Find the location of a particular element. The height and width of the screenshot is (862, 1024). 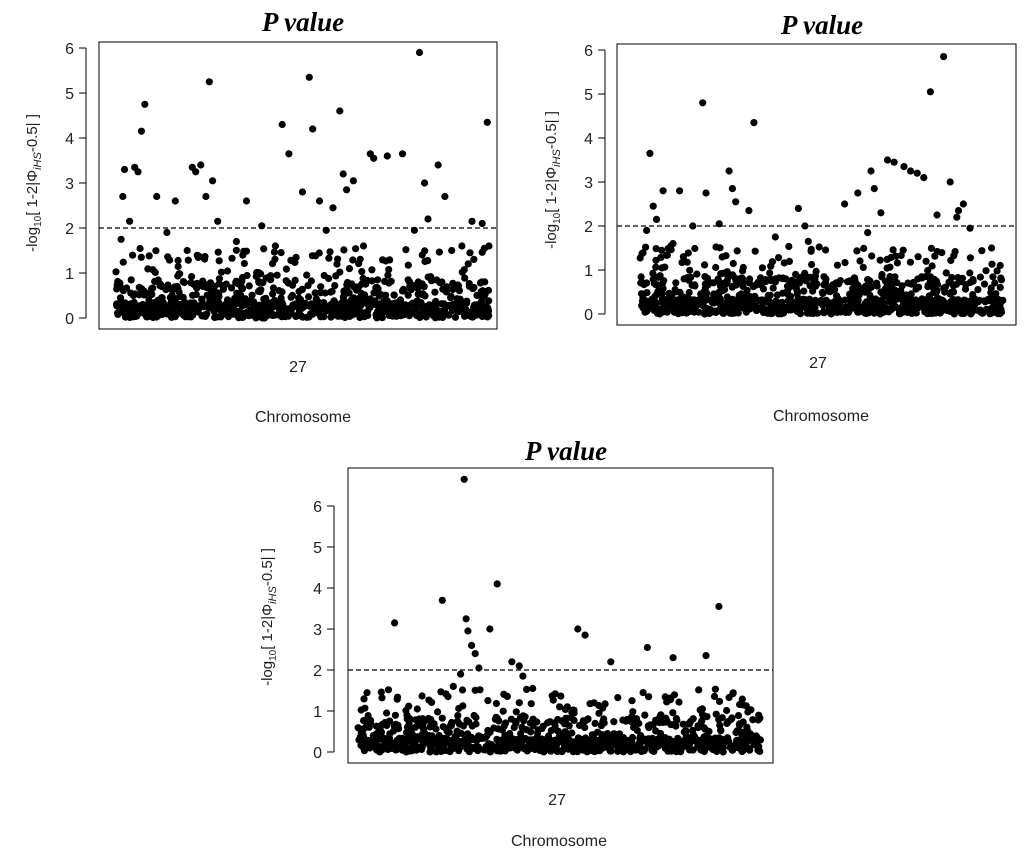

ylabel-main: -log is located at coordinates (267, 673).